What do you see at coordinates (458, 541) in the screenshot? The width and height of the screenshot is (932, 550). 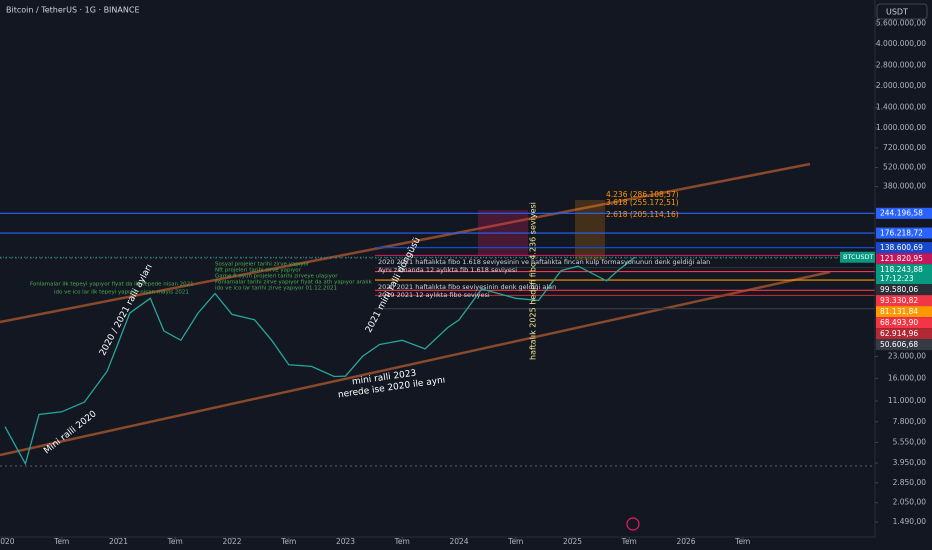 I see `x-tick-label: 2024` at bounding box center [458, 541].